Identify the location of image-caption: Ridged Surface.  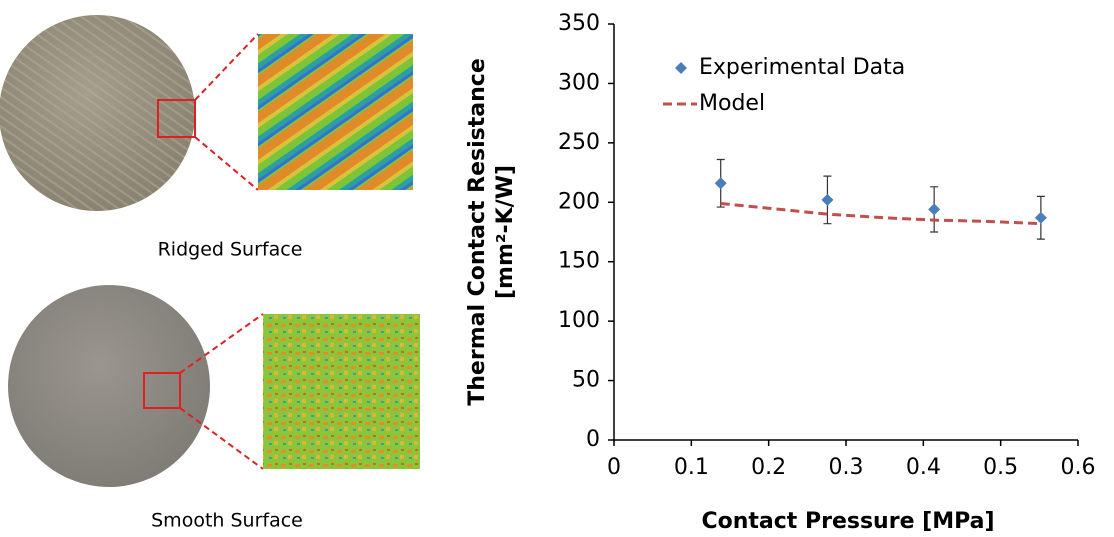
(230, 250).